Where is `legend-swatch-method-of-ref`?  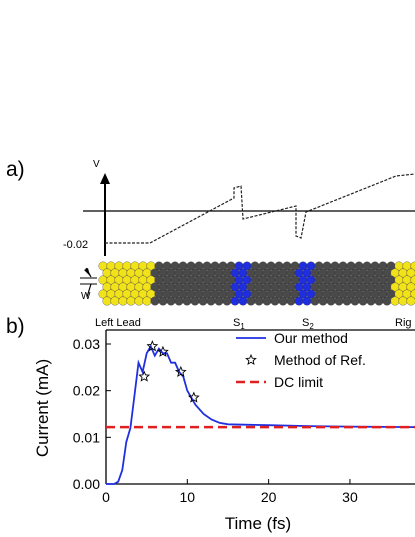
legend-swatch-method-of-ref is located at coordinates (251, 359).